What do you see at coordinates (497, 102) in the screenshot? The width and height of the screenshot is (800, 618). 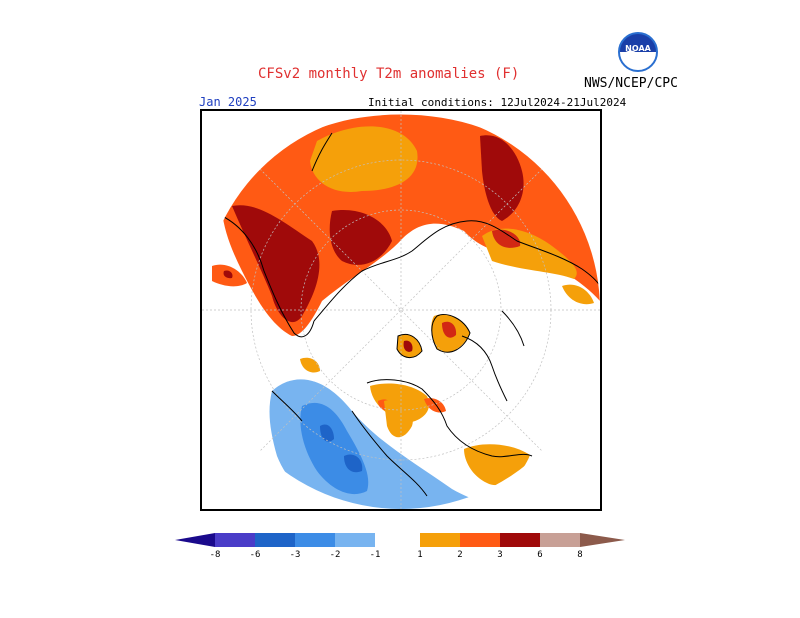 I see `initial-conditions-label: Initial conditions: 12Jul2024-21Jul2024` at bounding box center [497, 102].